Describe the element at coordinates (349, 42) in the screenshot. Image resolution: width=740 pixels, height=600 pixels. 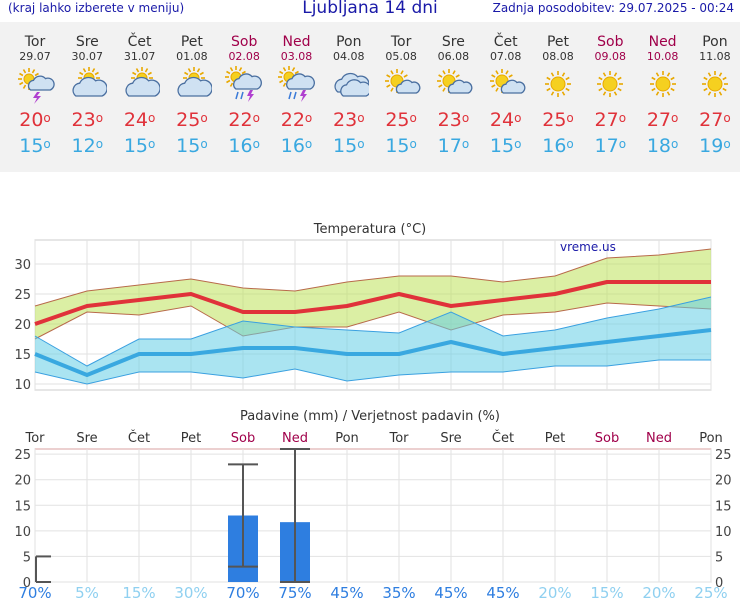
I see `day-name: Pon` at that location.